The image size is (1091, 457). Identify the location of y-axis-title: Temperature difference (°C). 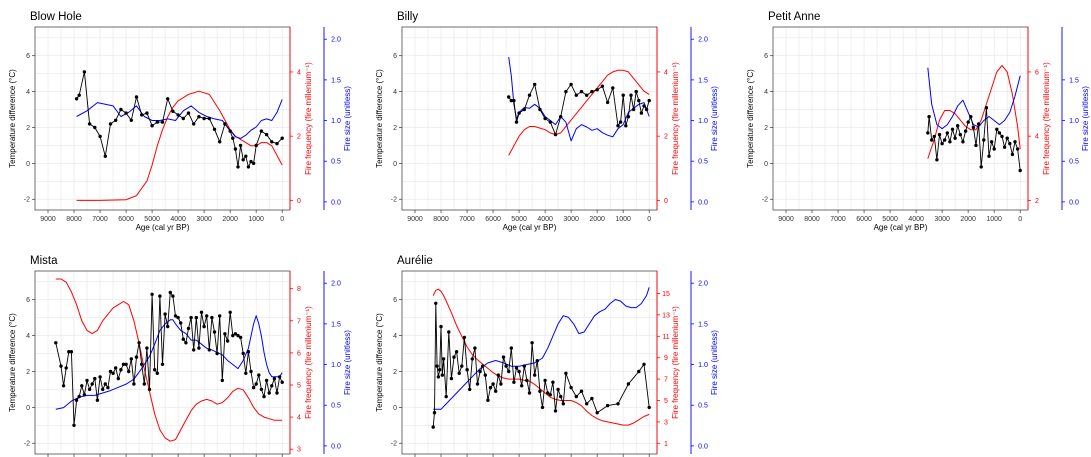
(12, 118).